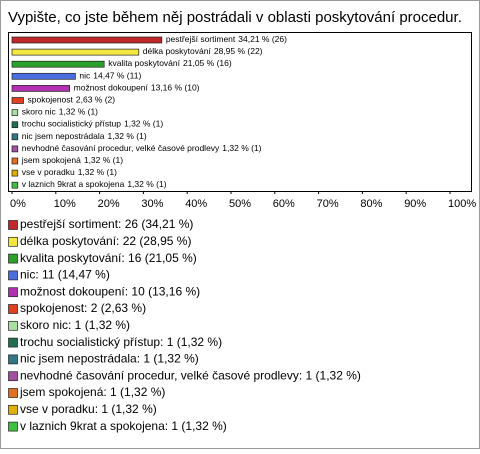  What do you see at coordinates (106, 224) in the screenshot?
I see `legend-label: pestřejší sortiment: 26 (34,21 %)` at bounding box center [106, 224].